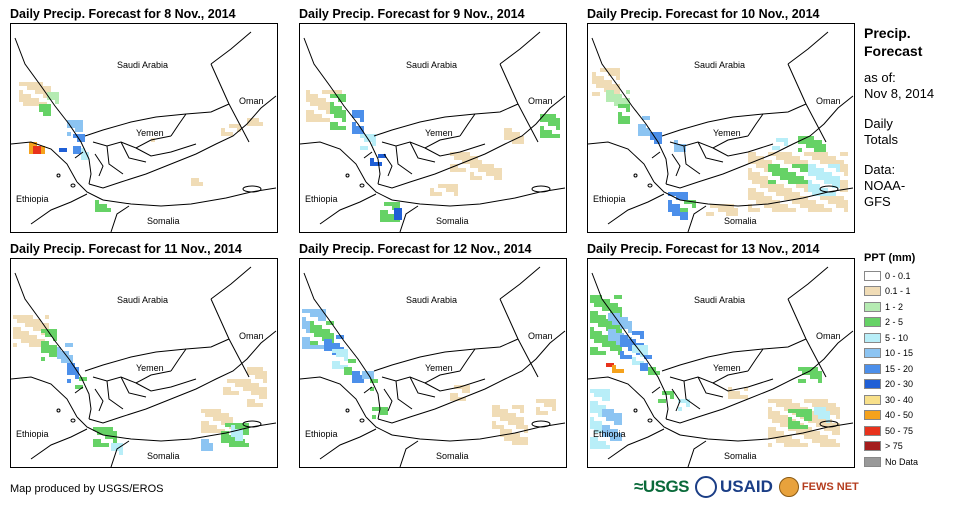 This screenshot has height=511, width=967. What do you see at coordinates (894, 306) in the screenshot?
I see `legend-label: 1 - 2` at bounding box center [894, 306].